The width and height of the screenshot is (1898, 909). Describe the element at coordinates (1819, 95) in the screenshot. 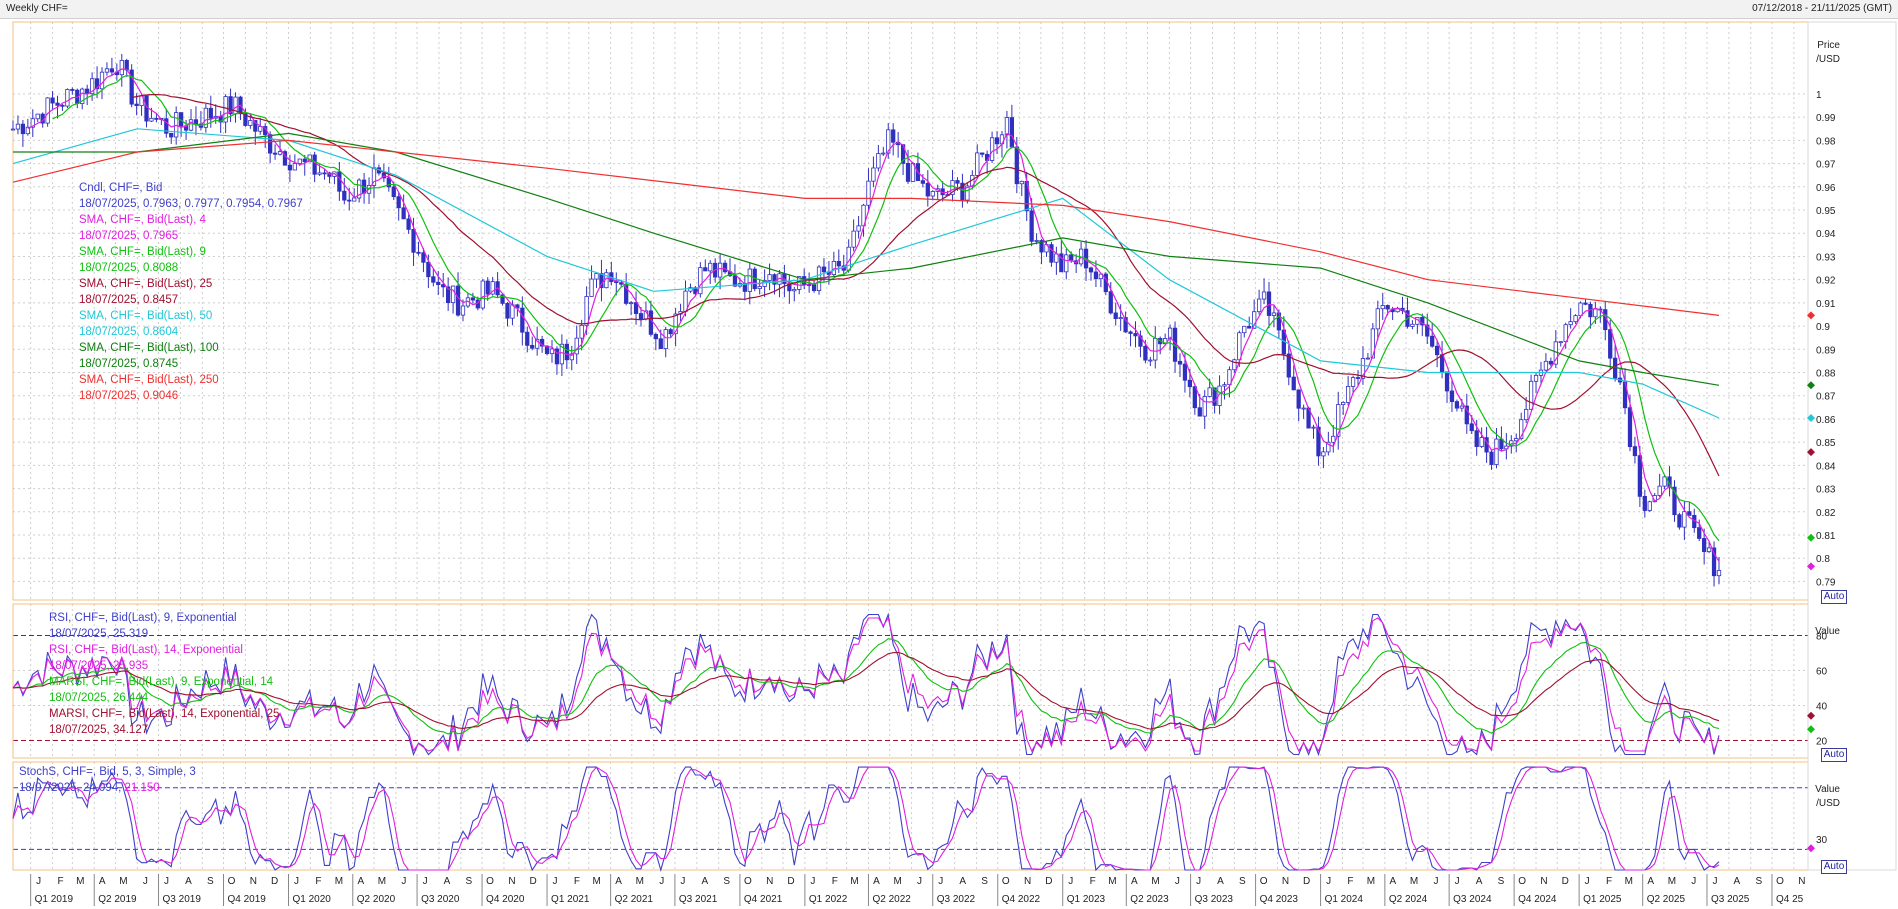

I see `price-tick: 1` at that location.